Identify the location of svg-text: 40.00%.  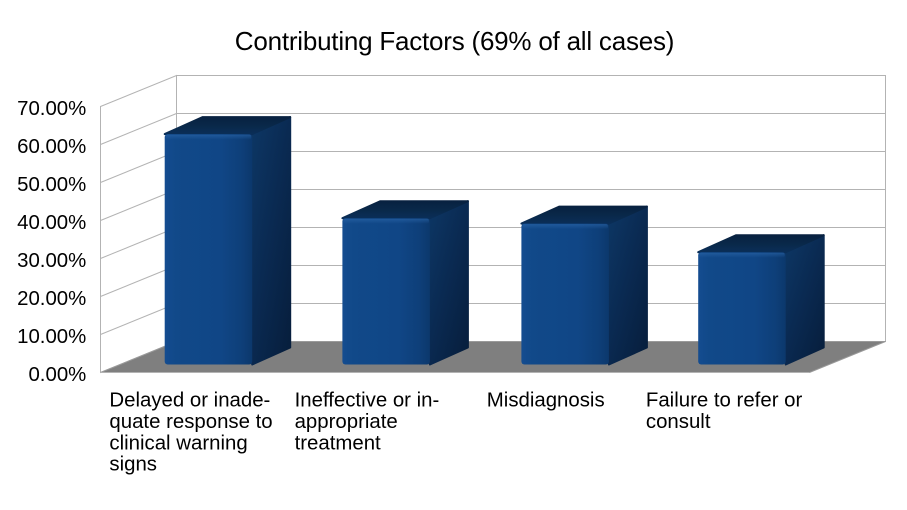
(51, 223).